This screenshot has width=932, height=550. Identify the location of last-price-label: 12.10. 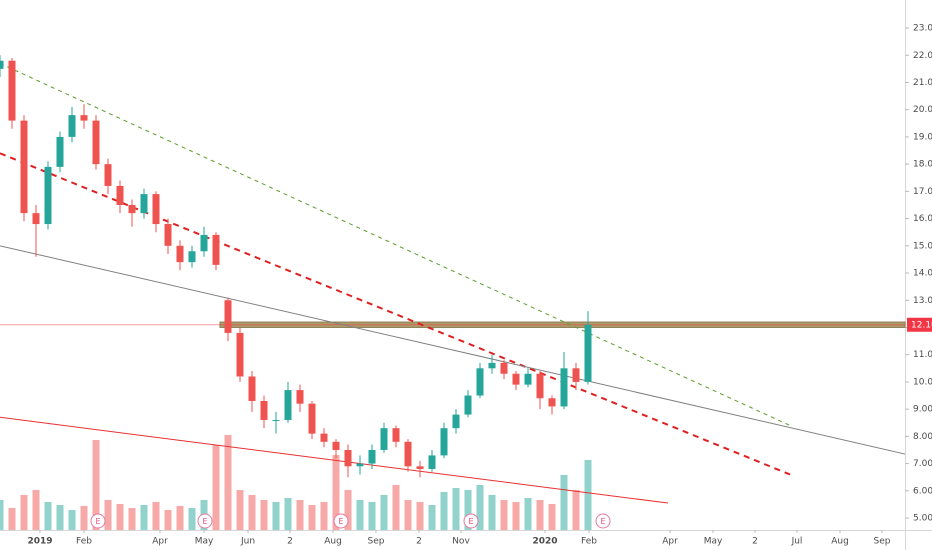
(921, 325).